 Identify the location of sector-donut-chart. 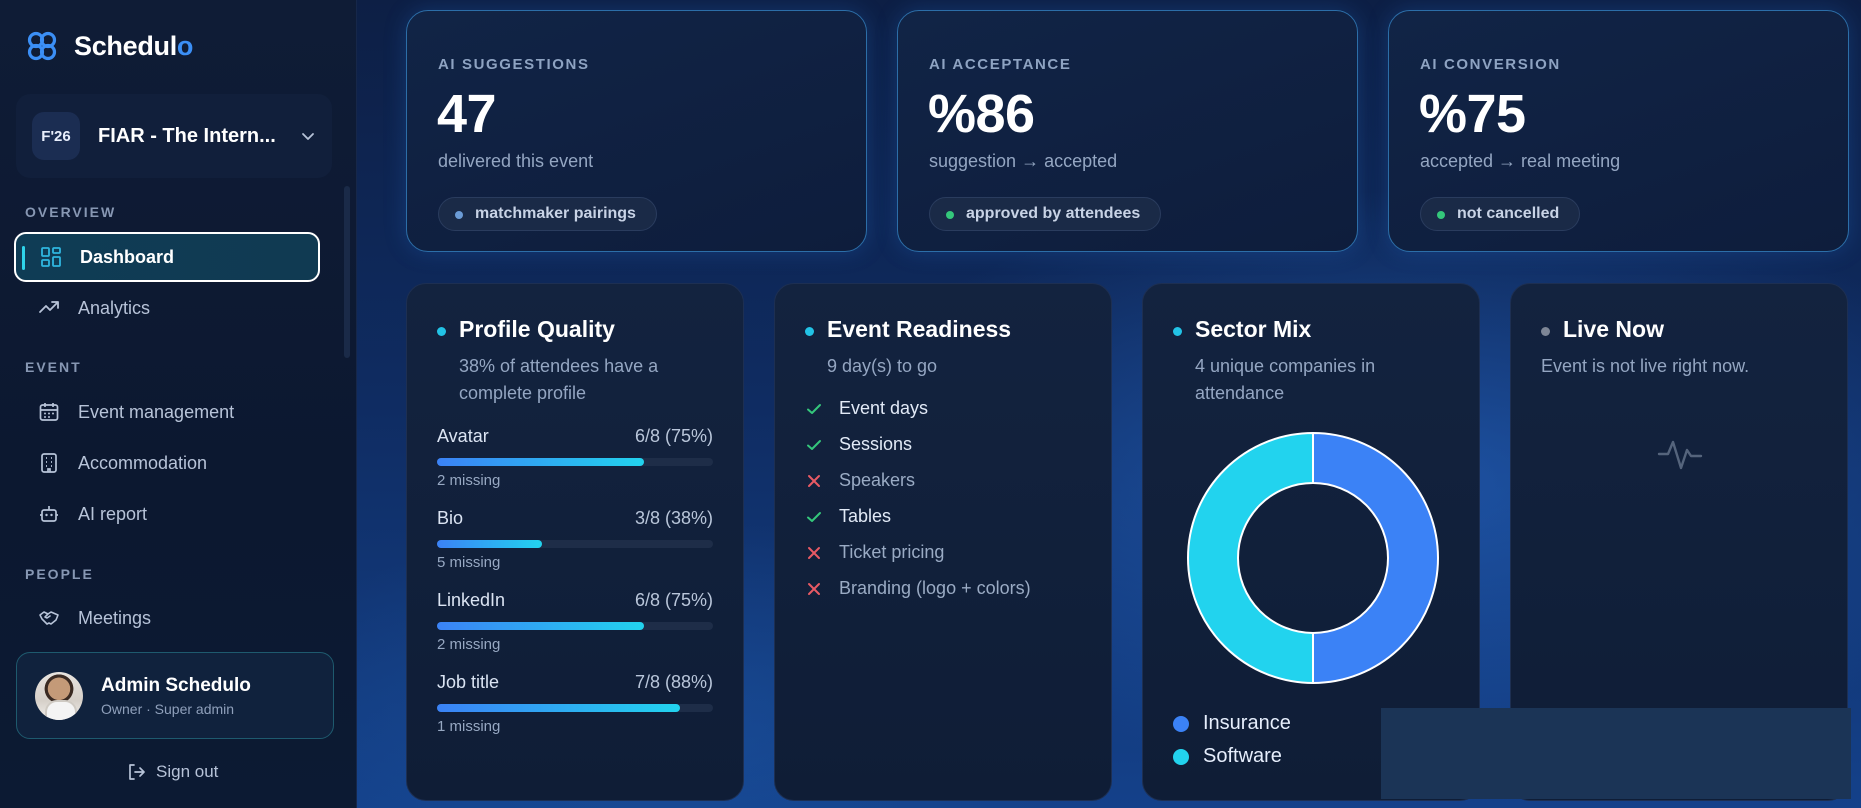
(1313, 558).